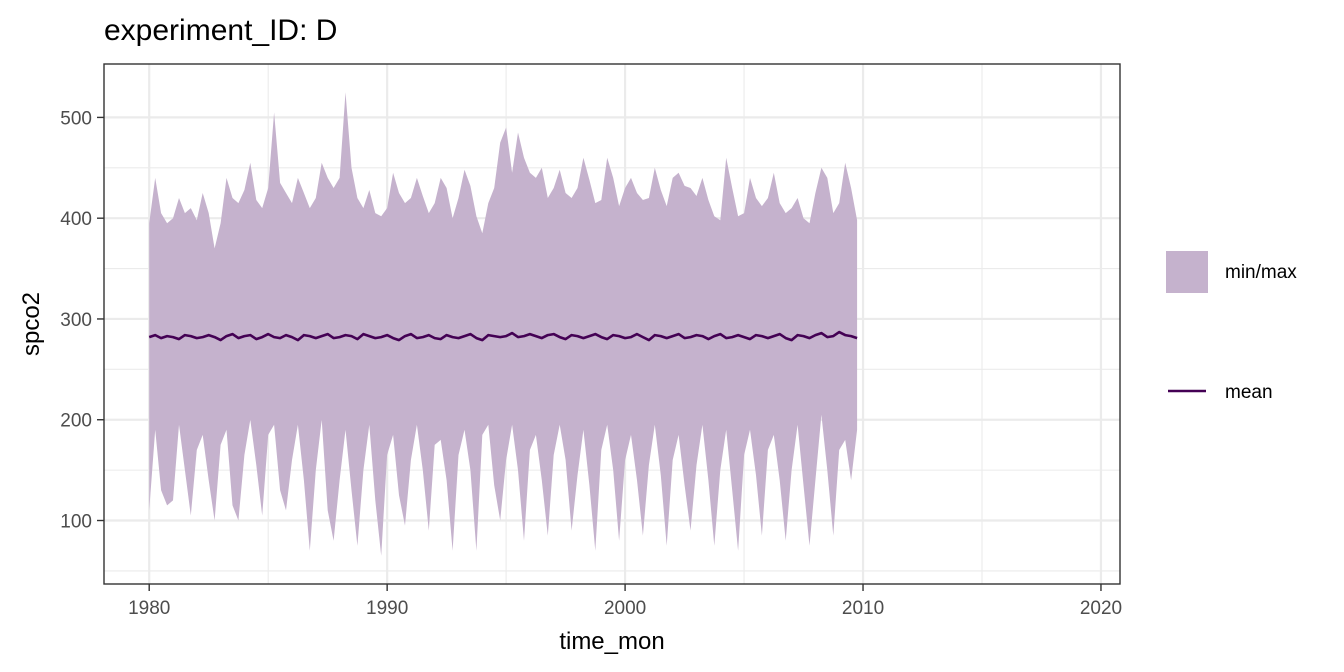 This screenshot has height=672, width=1344. I want to click on x-tick-label: 1980, so click(149, 608).